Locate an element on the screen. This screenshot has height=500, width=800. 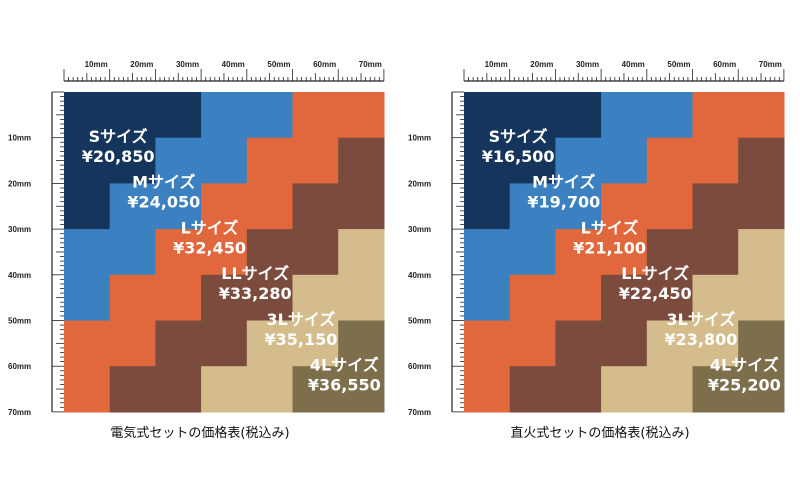
size-name: 3Lサイズ is located at coordinates (700, 319).